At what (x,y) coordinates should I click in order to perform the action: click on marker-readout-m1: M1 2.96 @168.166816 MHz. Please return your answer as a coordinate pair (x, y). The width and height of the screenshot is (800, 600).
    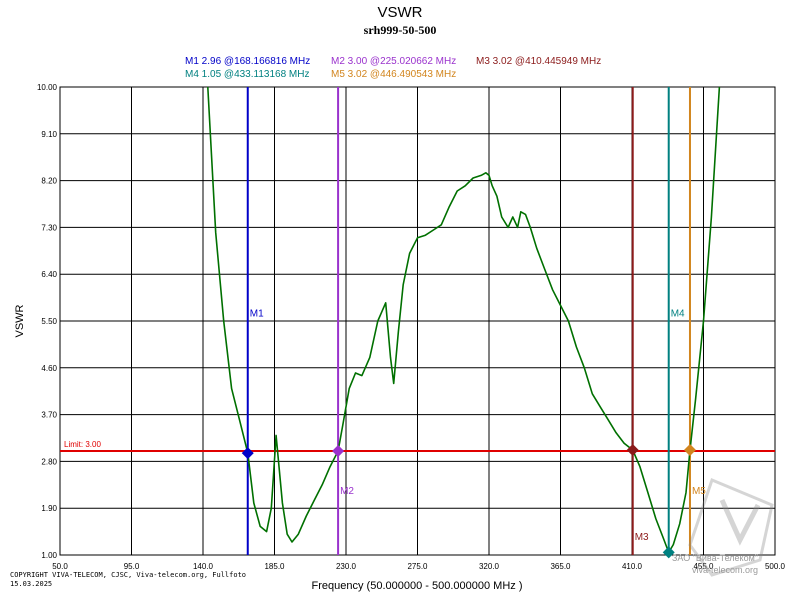
    Looking at the image, I should click on (247, 61).